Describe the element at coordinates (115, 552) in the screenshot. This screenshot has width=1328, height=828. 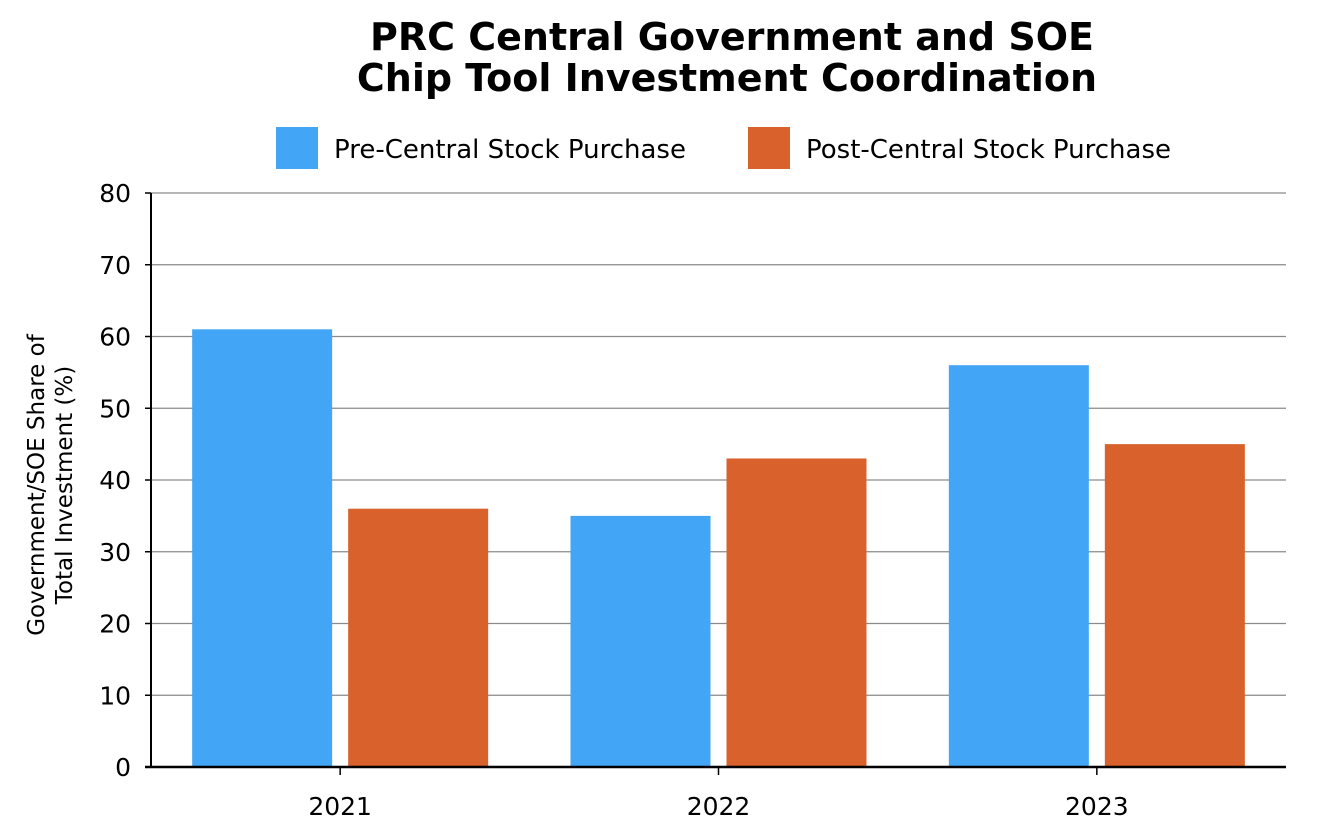
I see `y-tick-label-30: 30` at that location.